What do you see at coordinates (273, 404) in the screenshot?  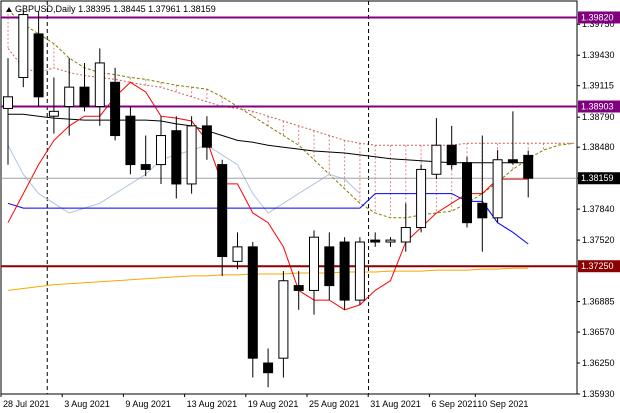 I see `time-tick-label: 19 Aug 2021` at bounding box center [273, 404].